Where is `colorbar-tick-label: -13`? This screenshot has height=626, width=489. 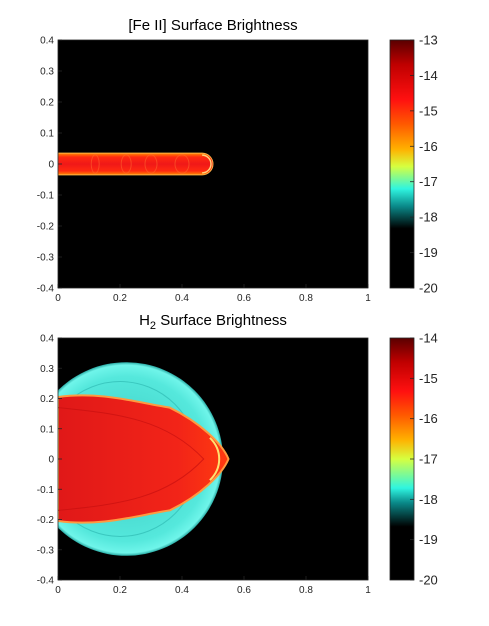 colorbar-tick-label: -13 is located at coordinates (428, 40).